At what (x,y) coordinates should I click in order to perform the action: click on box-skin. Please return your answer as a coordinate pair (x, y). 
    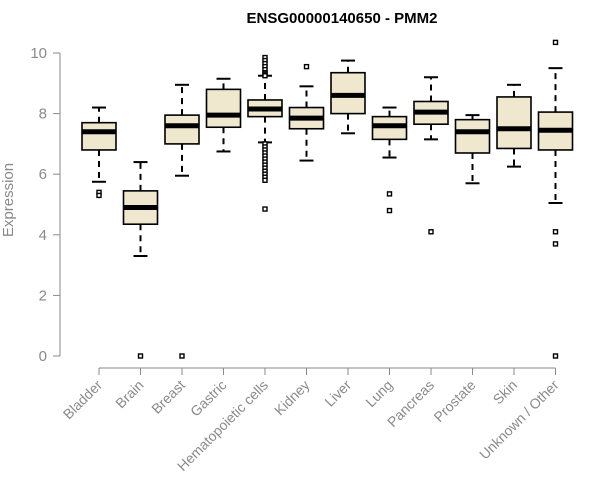
    Looking at the image, I should click on (514, 125).